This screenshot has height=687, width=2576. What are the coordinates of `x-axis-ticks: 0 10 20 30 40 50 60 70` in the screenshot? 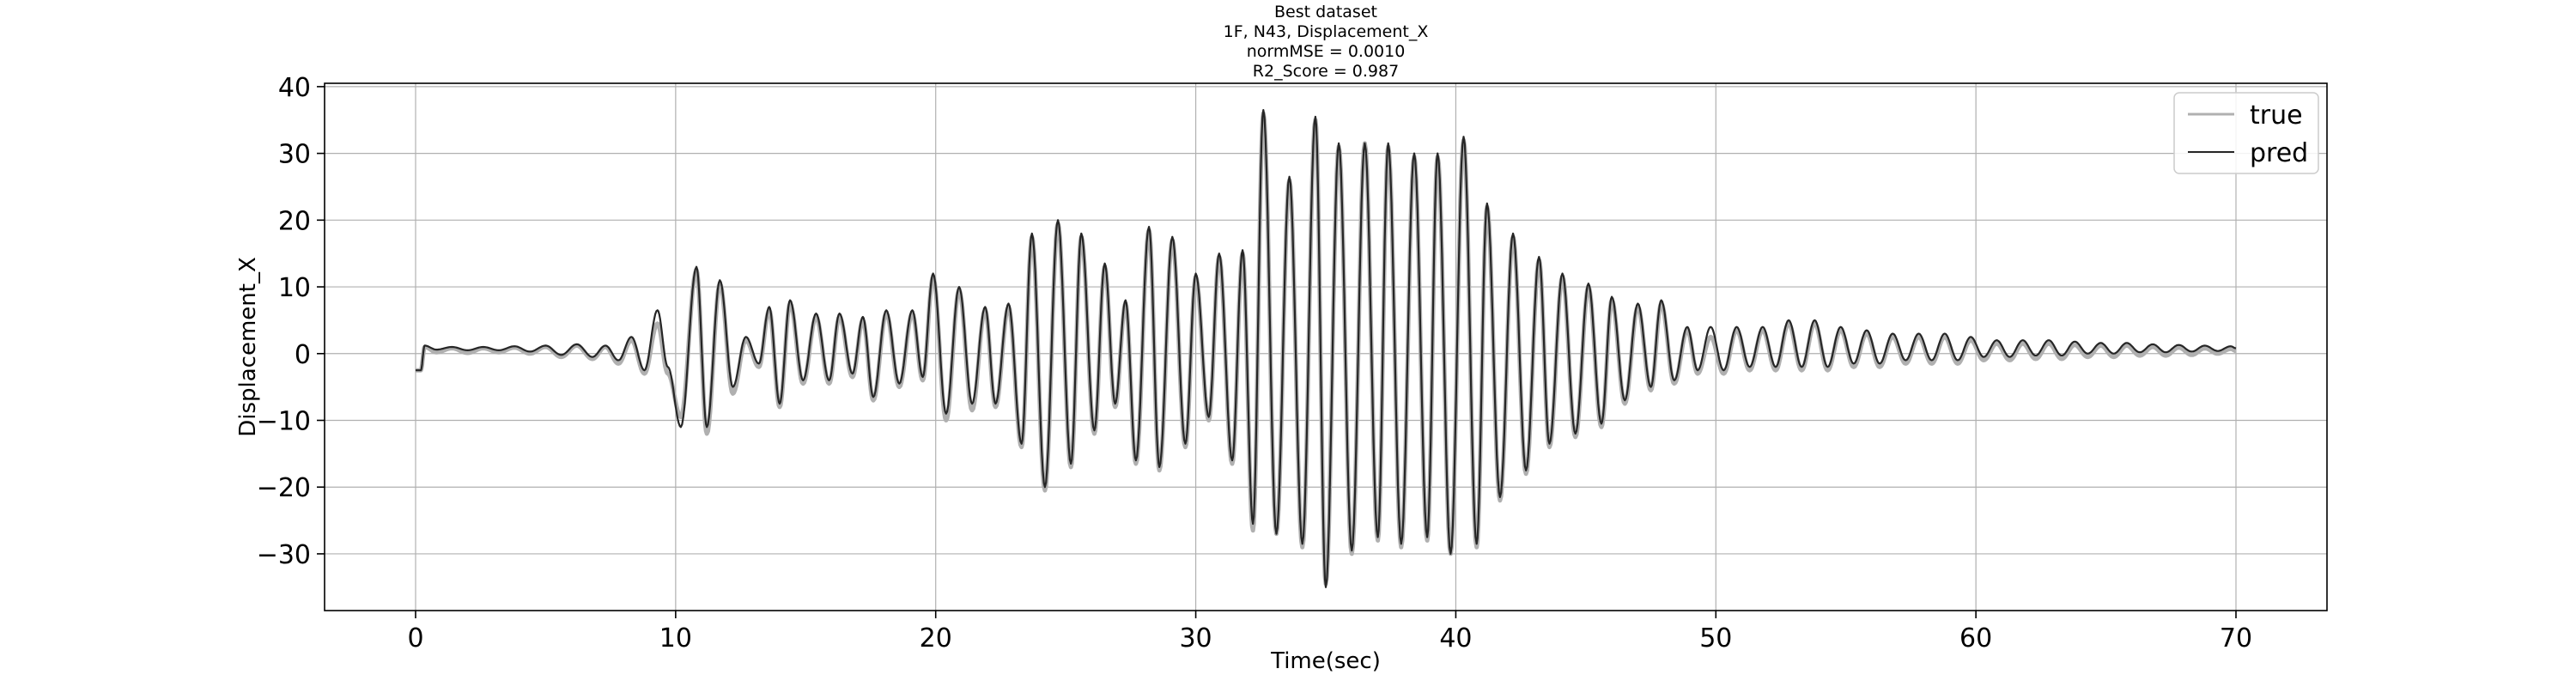 It's located at (1330, 632).